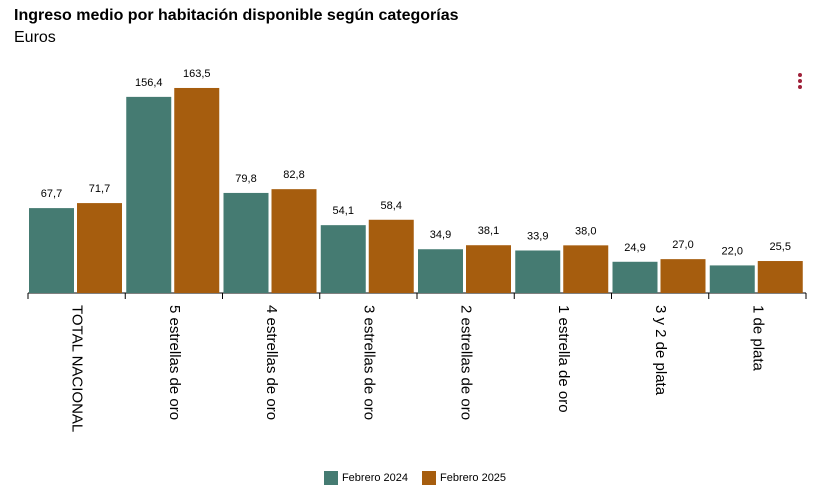 This screenshot has height=500, width=830. What do you see at coordinates (174, 362) in the screenshot?
I see `category-tick-label: 5 estrellas de oro` at bounding box center [174, 362].